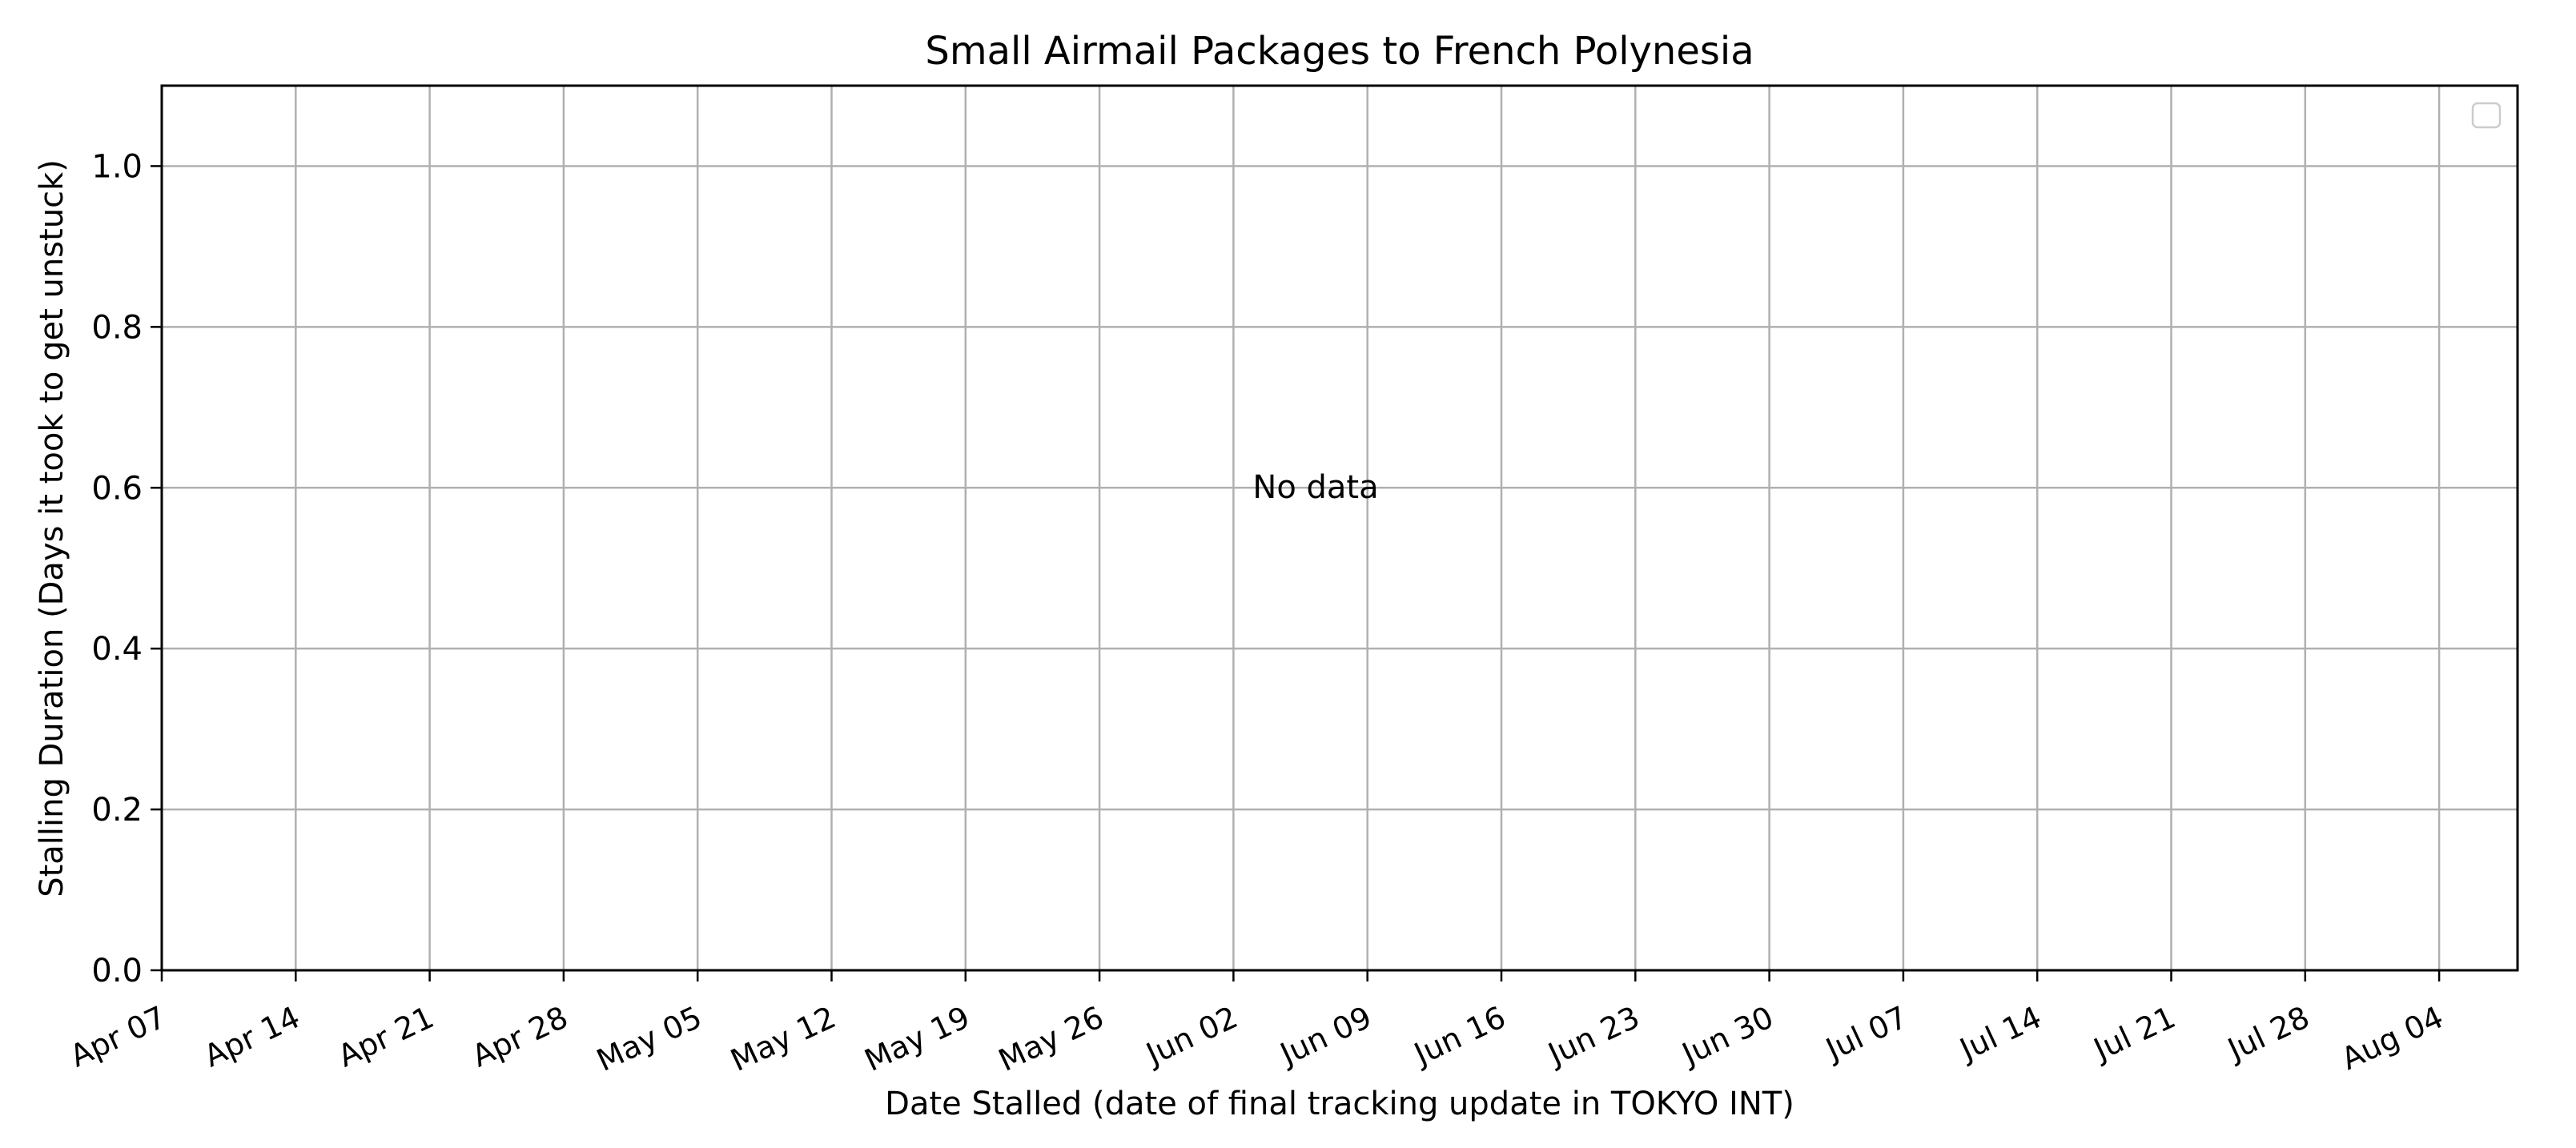 This screenshot has height=1148, width=2576. What do you see at coordinates (1315, 487) in the screenshot?
I see `no-data-annotation: No data` at bounding box center [1315, 487].